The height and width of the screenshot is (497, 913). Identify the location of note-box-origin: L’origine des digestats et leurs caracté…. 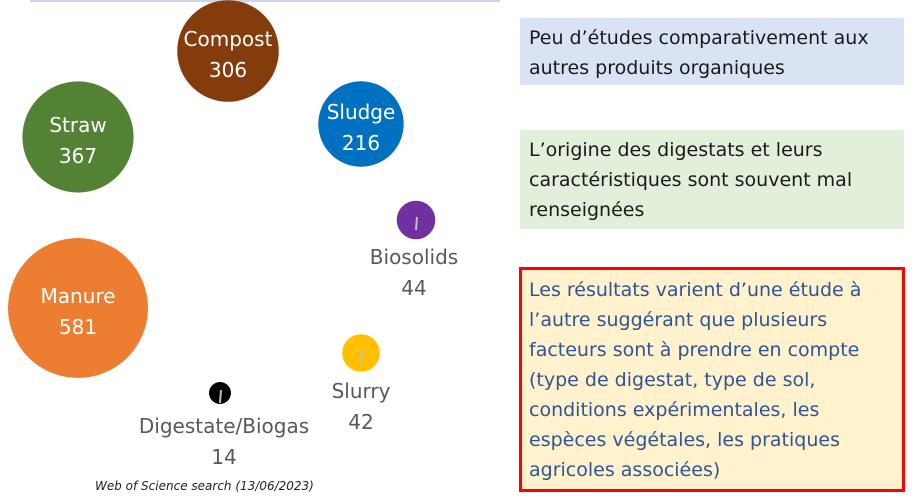
(712, 179).